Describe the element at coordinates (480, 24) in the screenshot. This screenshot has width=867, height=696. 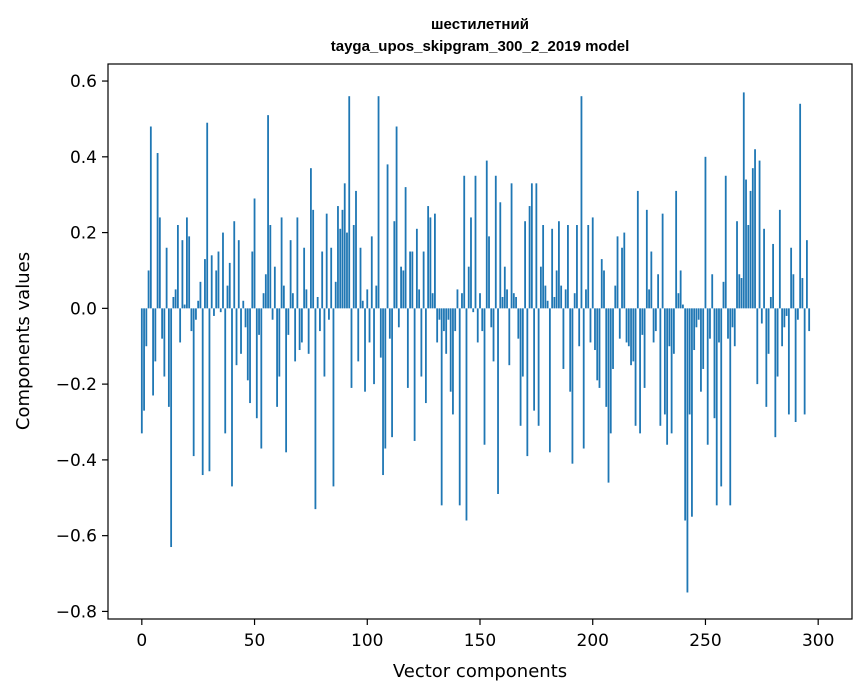
I see `chart-title: шестилетний` at that location.